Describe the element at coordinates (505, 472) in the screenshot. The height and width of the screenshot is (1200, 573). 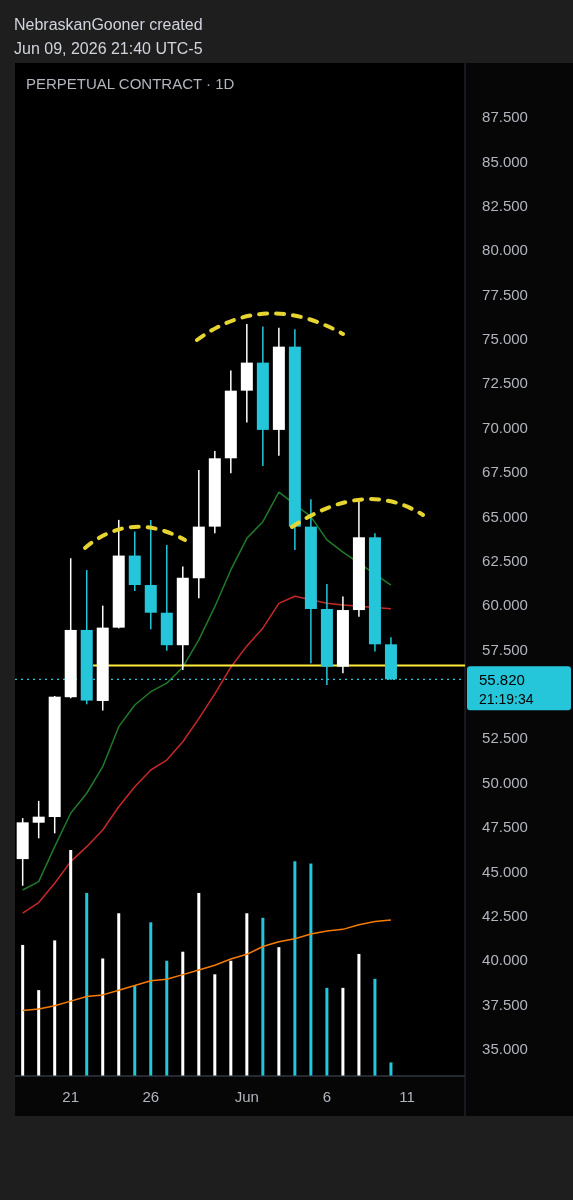
I see `y-tick-label: 67.500` at that location.